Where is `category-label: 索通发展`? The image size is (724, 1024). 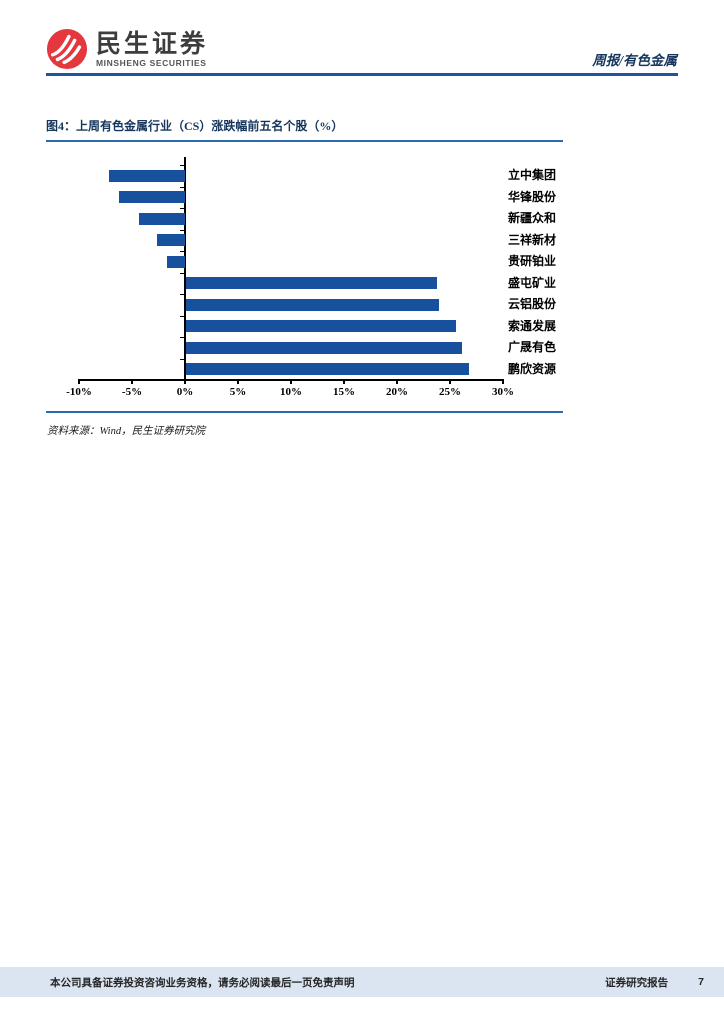
category-label: 索通发展 is located at coordinates (532, 325).